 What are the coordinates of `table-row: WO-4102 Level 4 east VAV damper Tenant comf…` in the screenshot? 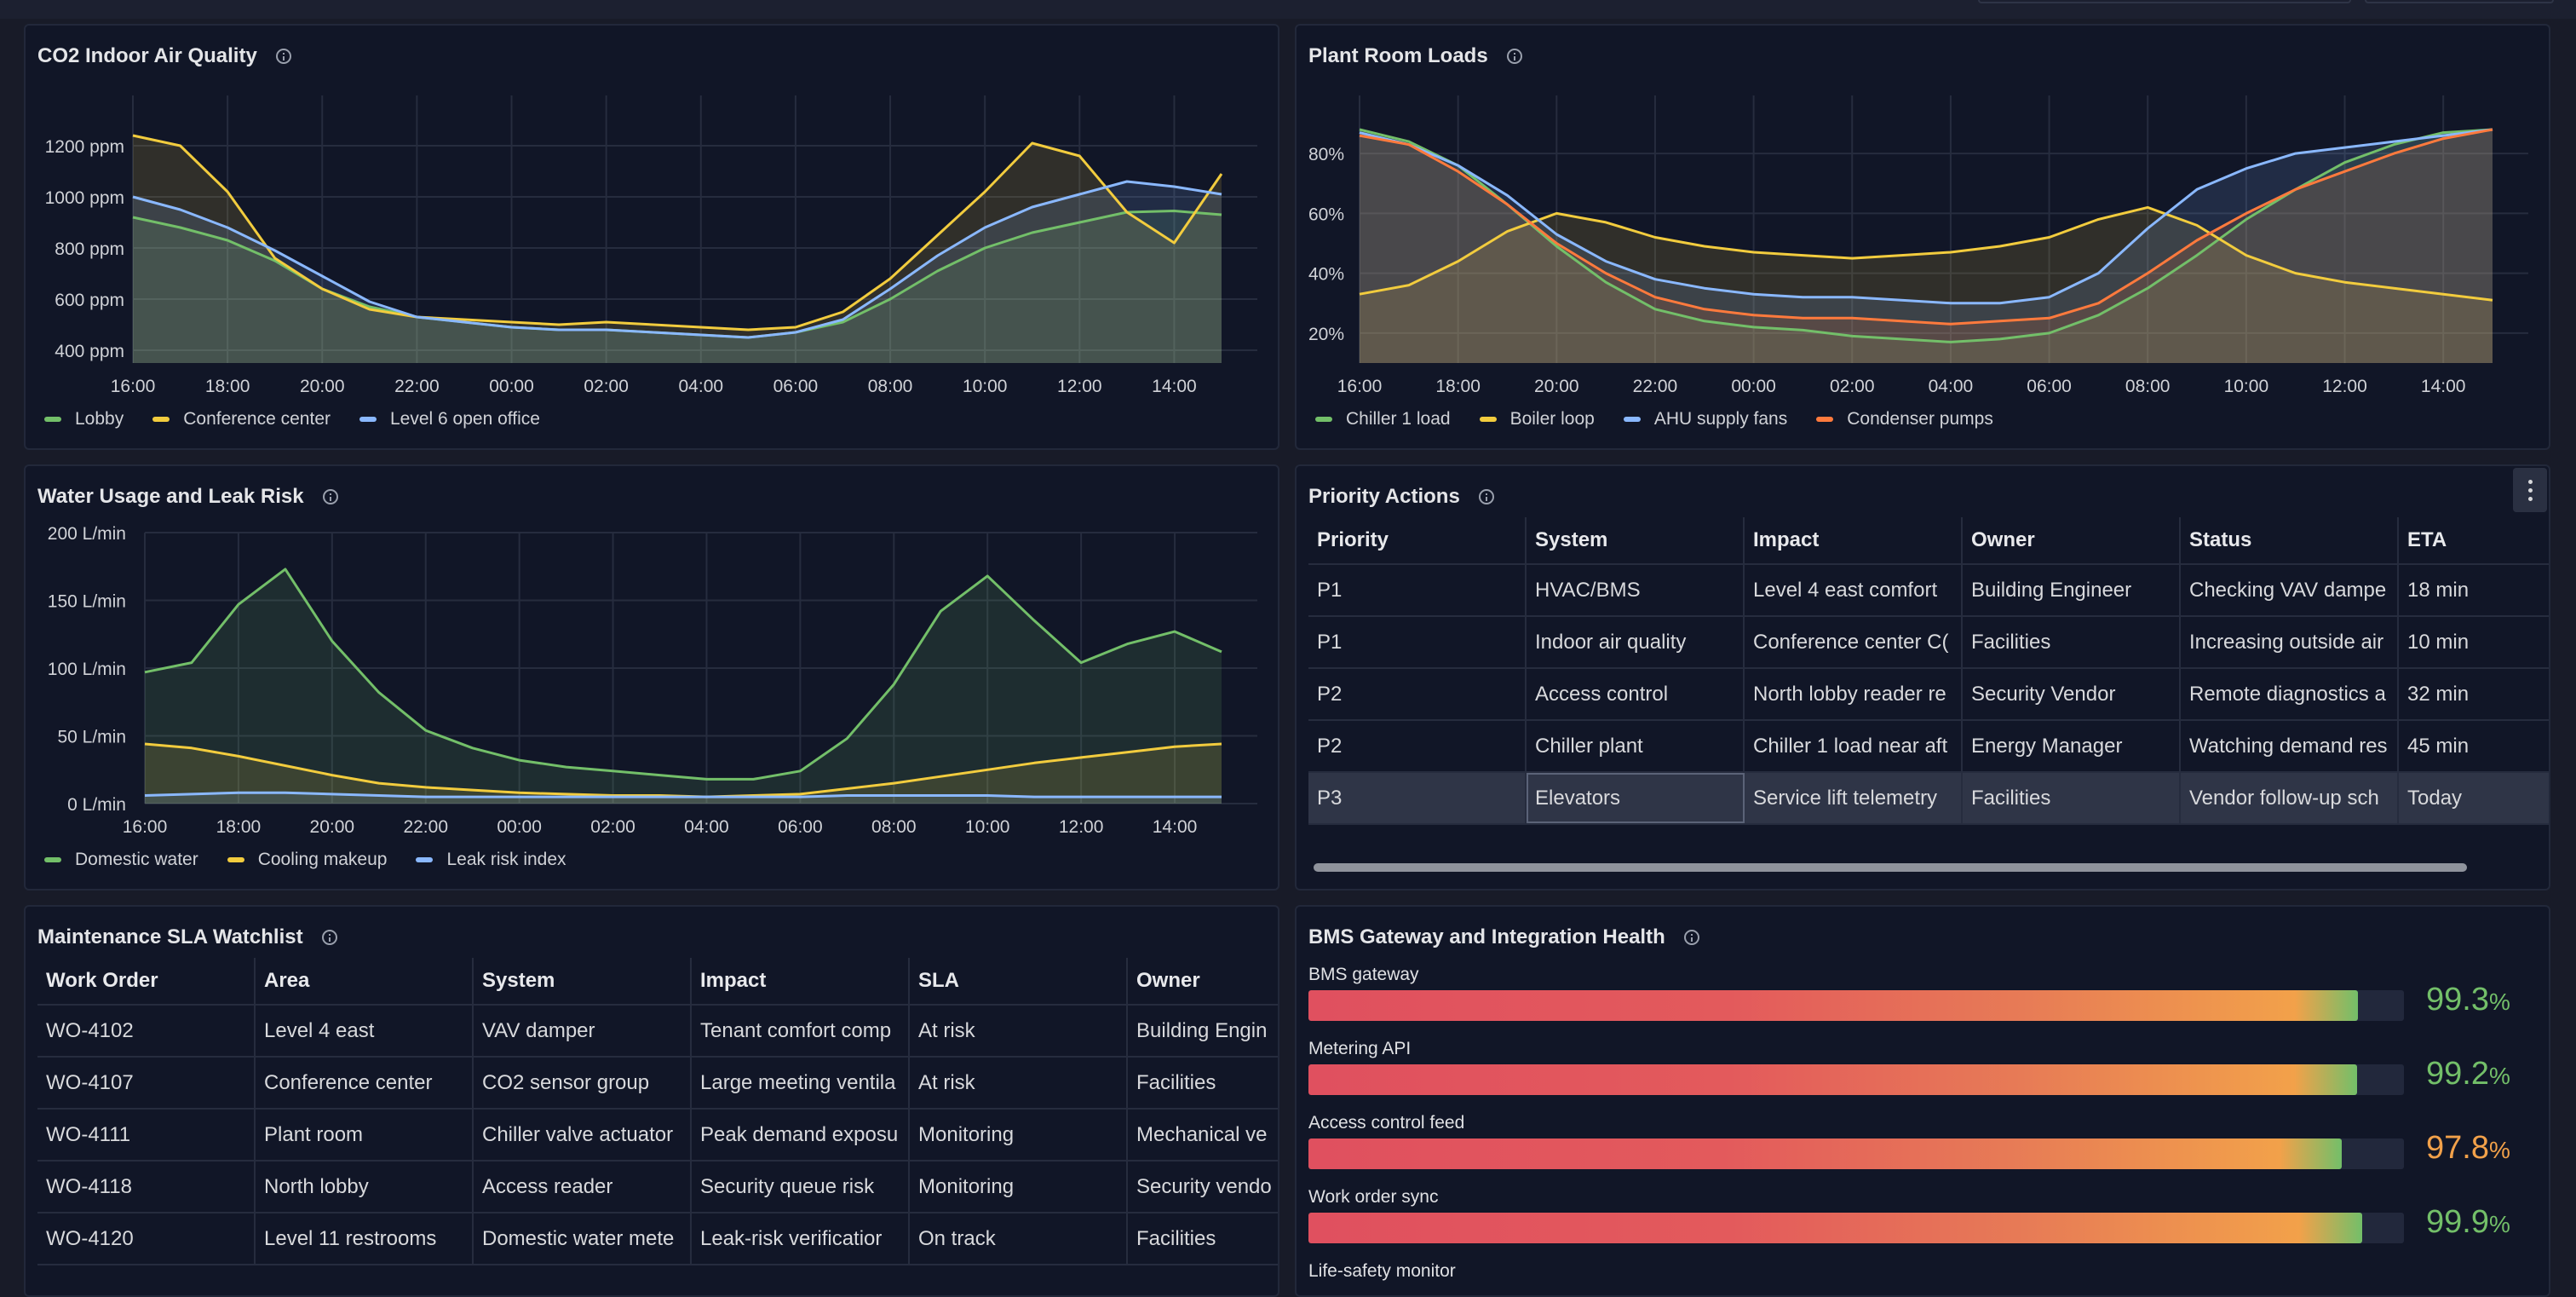 It's located at (658, 1032).